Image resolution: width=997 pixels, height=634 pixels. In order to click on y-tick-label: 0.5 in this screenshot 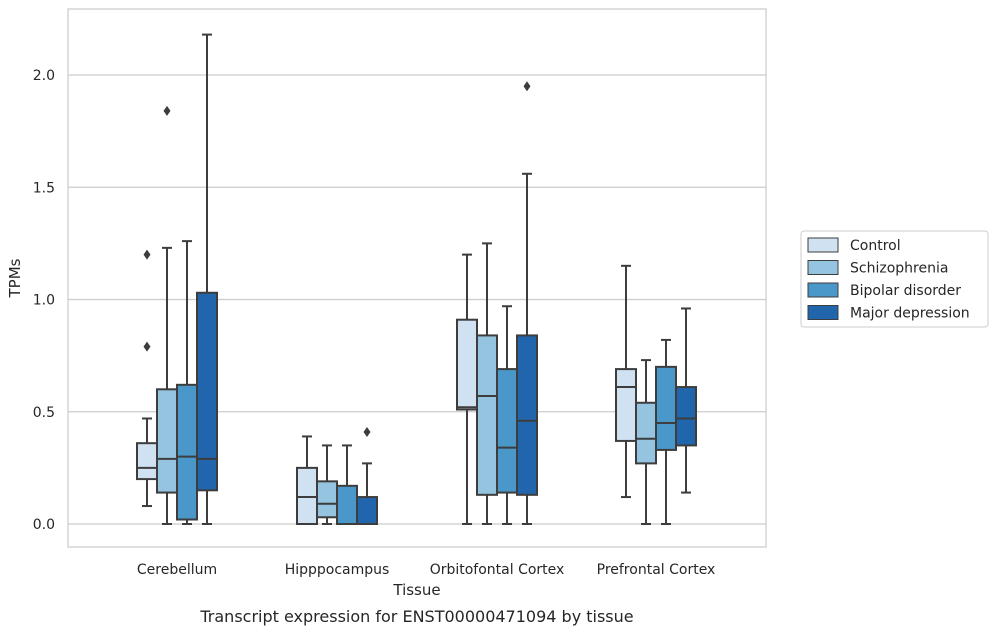, I will do `click(44, 413)`.